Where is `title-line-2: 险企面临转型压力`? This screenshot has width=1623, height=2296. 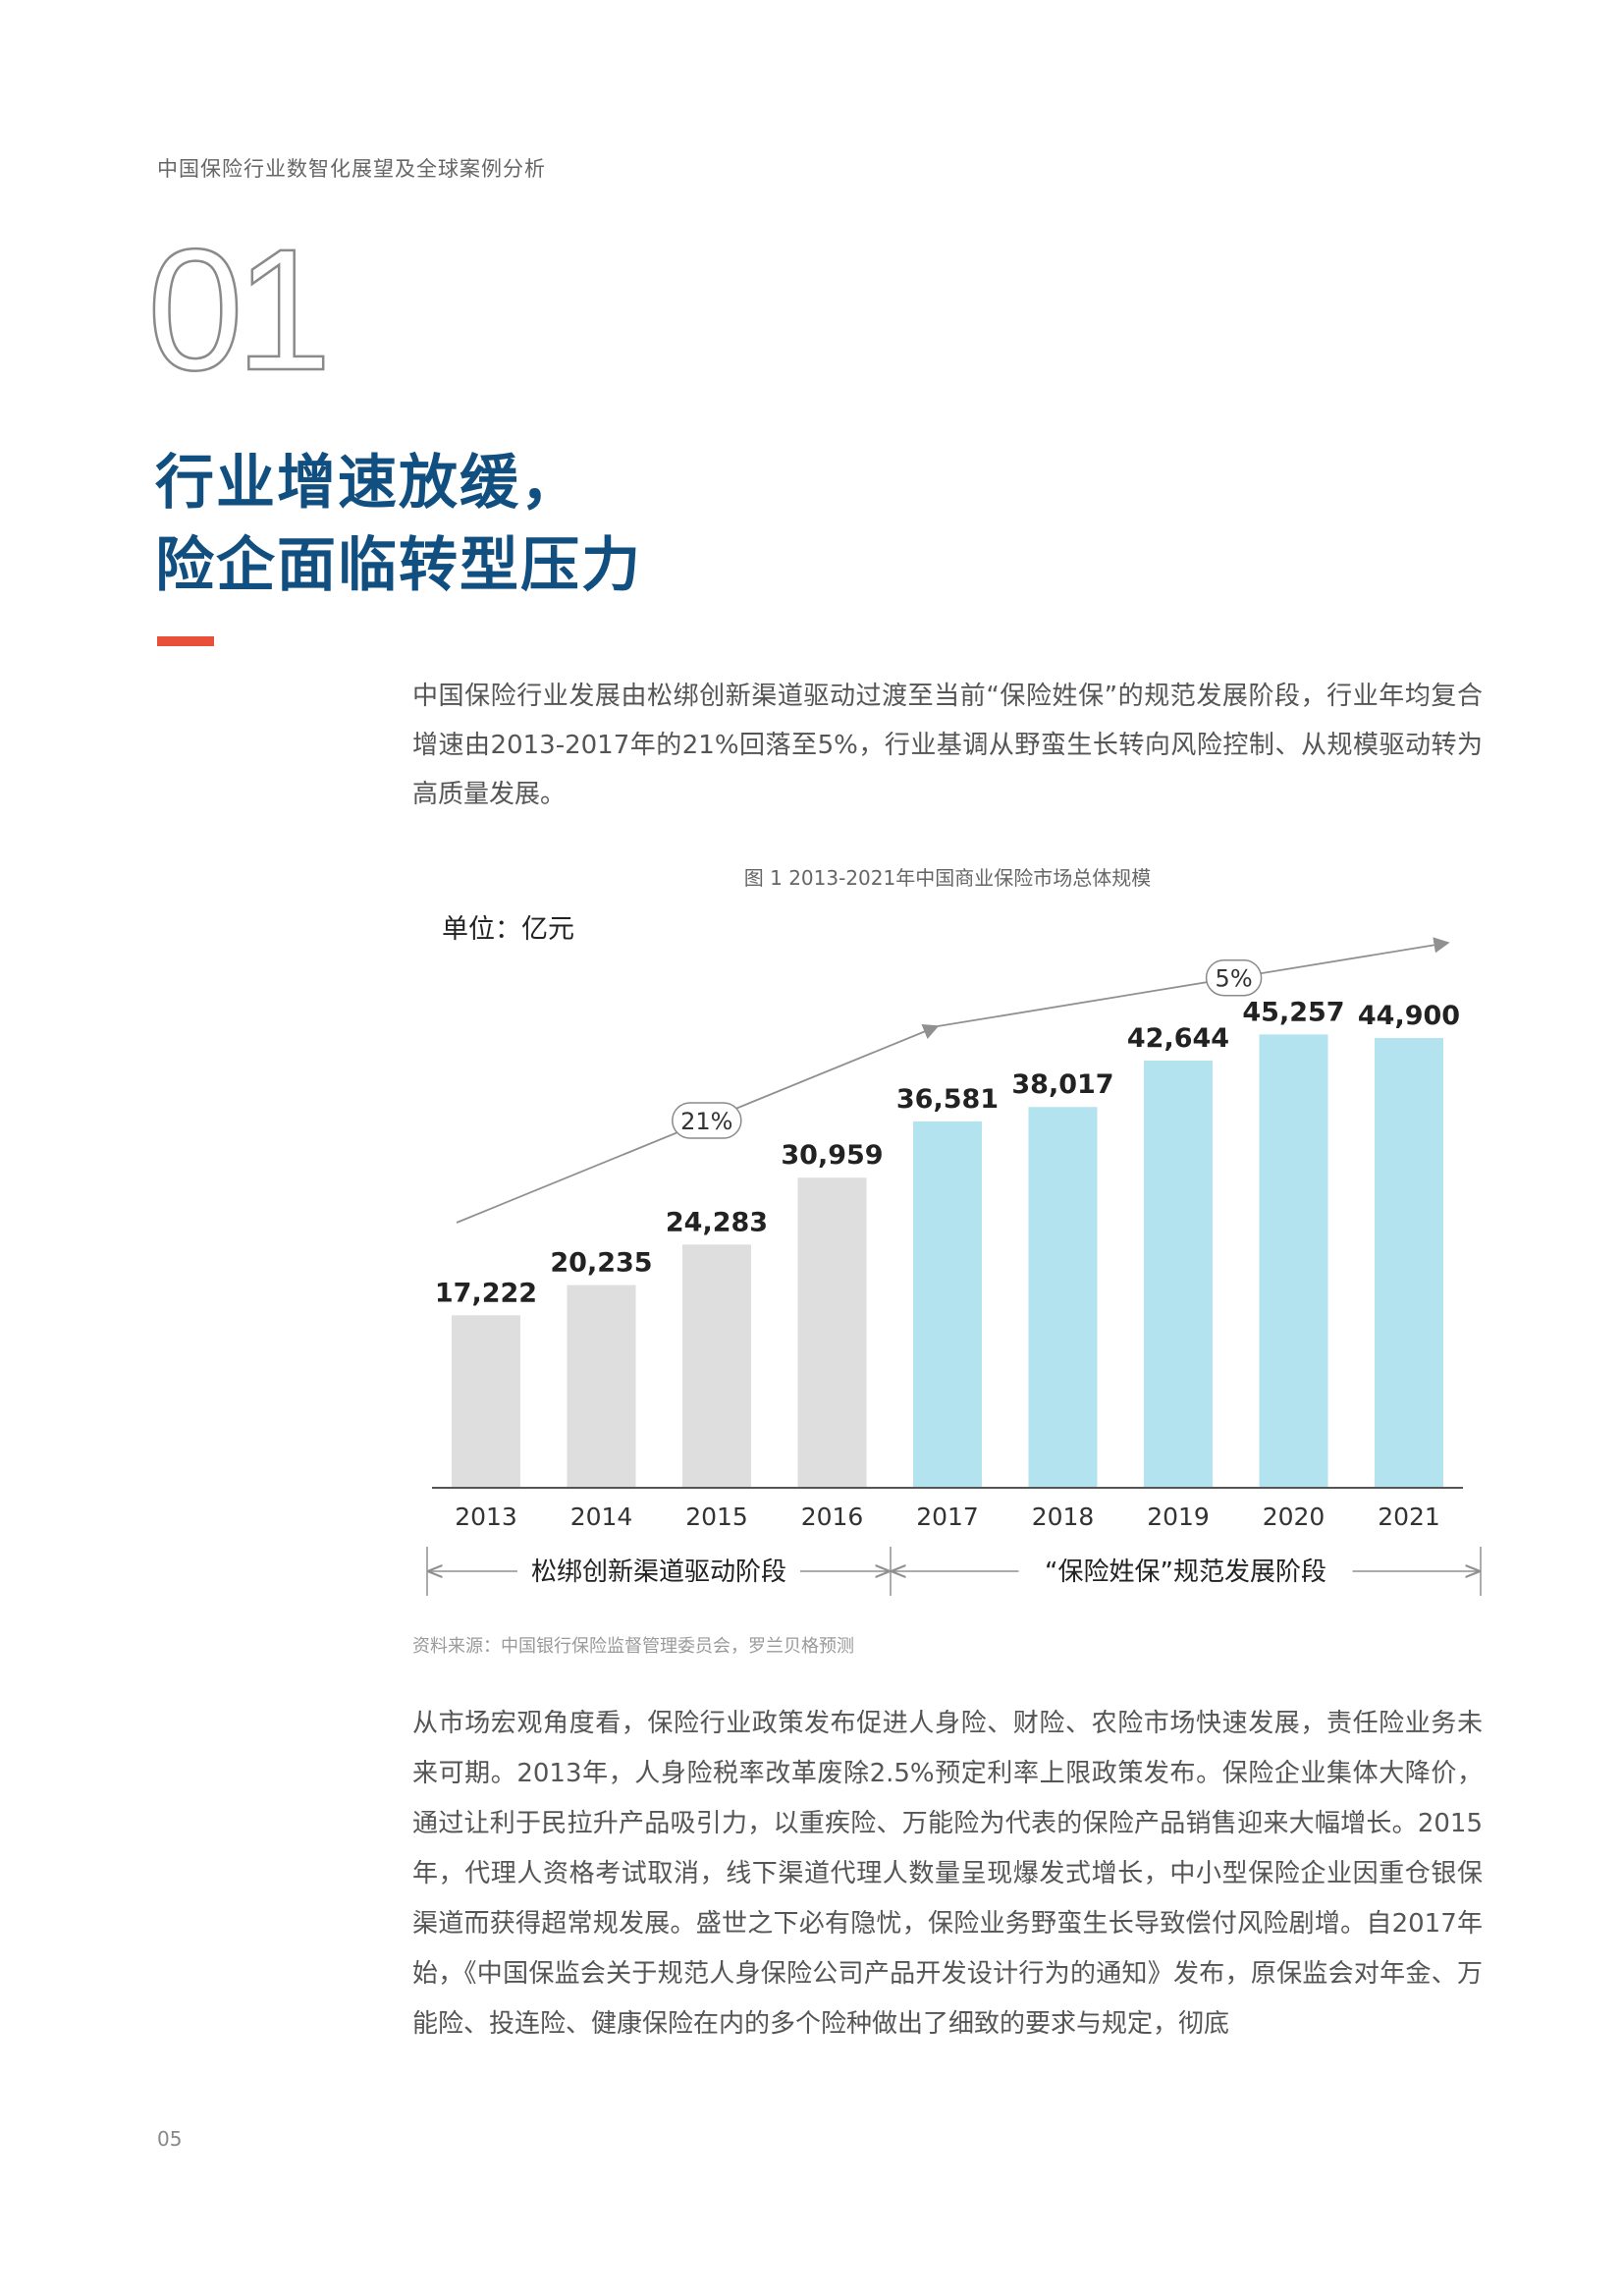
title-line-2: 险企面临转型压力 is located at coordinates (399, 565).